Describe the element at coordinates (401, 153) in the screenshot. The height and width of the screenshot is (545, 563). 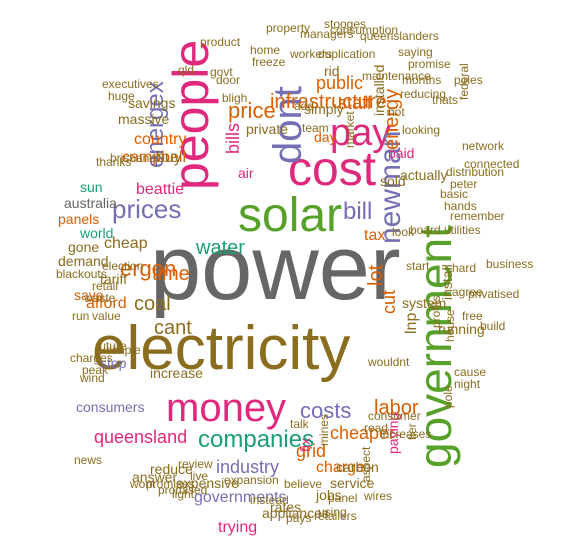
I see `word-paid: paid` at that location.